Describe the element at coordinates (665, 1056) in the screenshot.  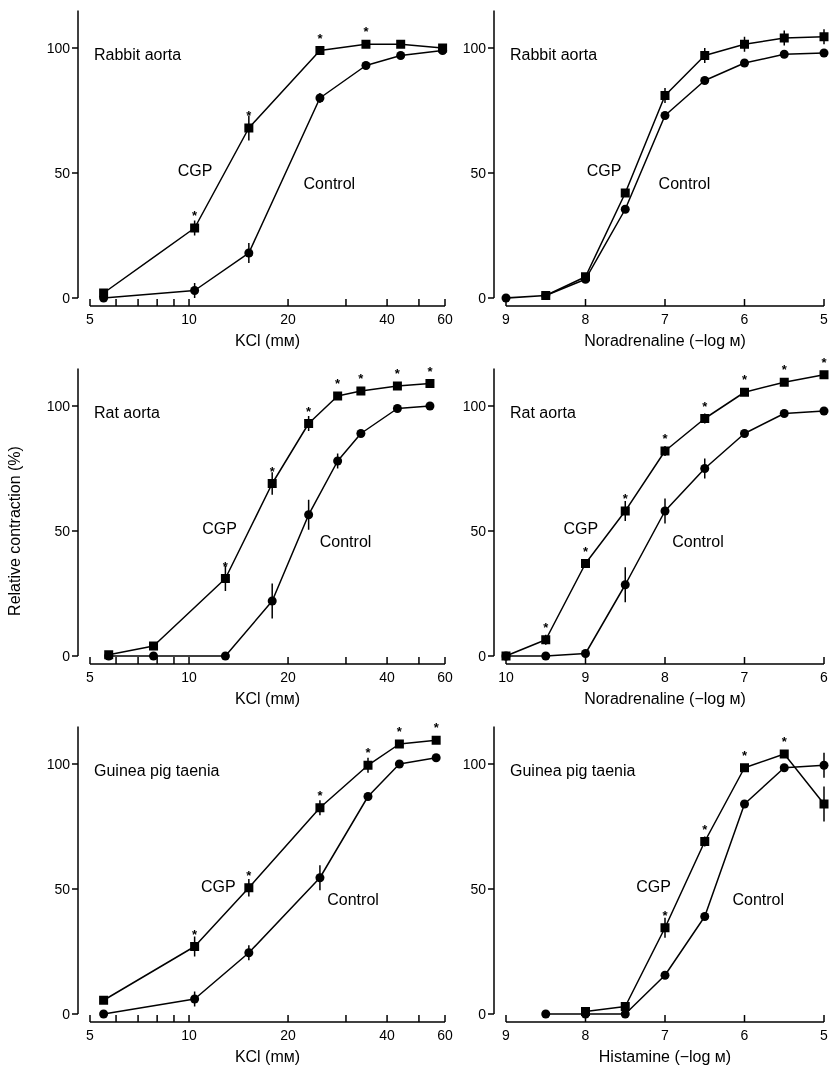
I see `x-axis-title: Histamine (−log м)` at that location.